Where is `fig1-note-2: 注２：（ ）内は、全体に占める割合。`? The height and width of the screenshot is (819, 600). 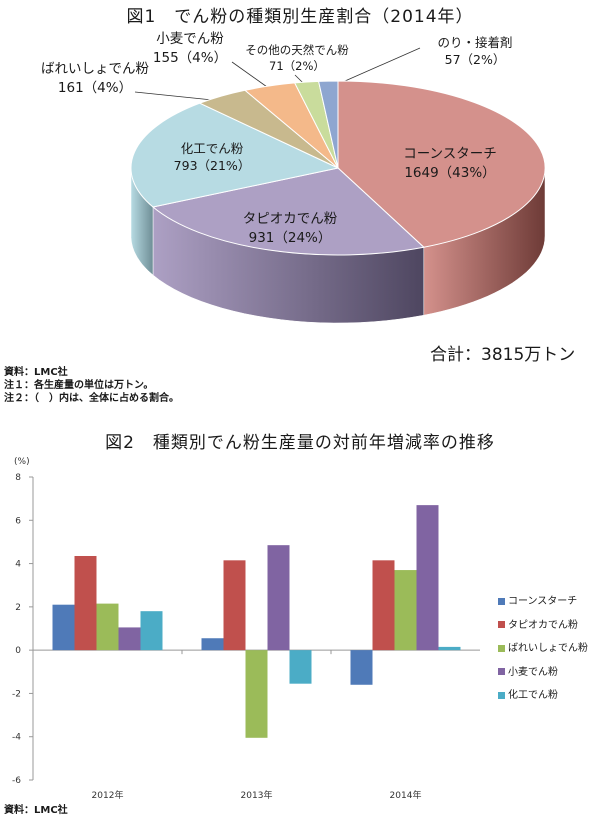
fig1-note-2: 注２：（ ）内は、全体に占める割合。 is located at coordinates (91, 398).